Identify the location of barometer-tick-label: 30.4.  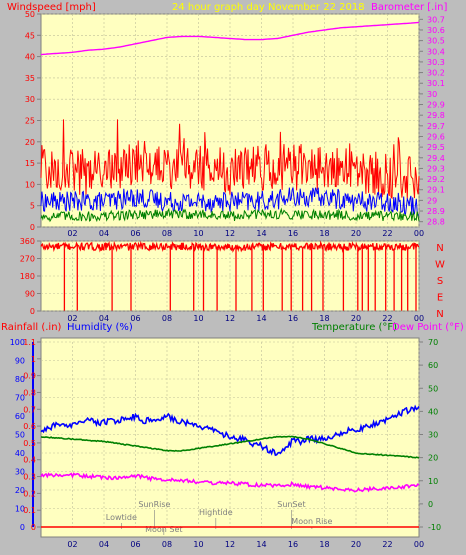
(436, 51).